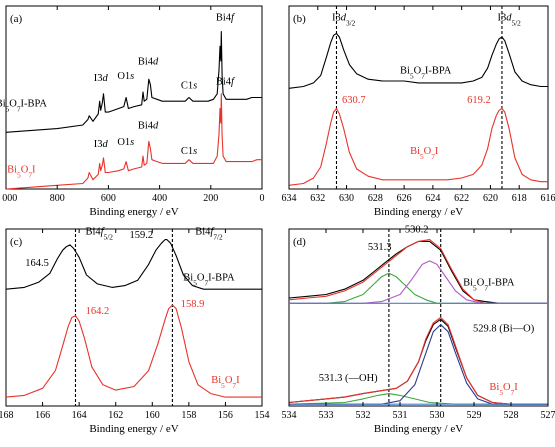  Describe the element at coordinates (509, 20) in the screenshot. I see `peak-label: I3d5/2` at that location.